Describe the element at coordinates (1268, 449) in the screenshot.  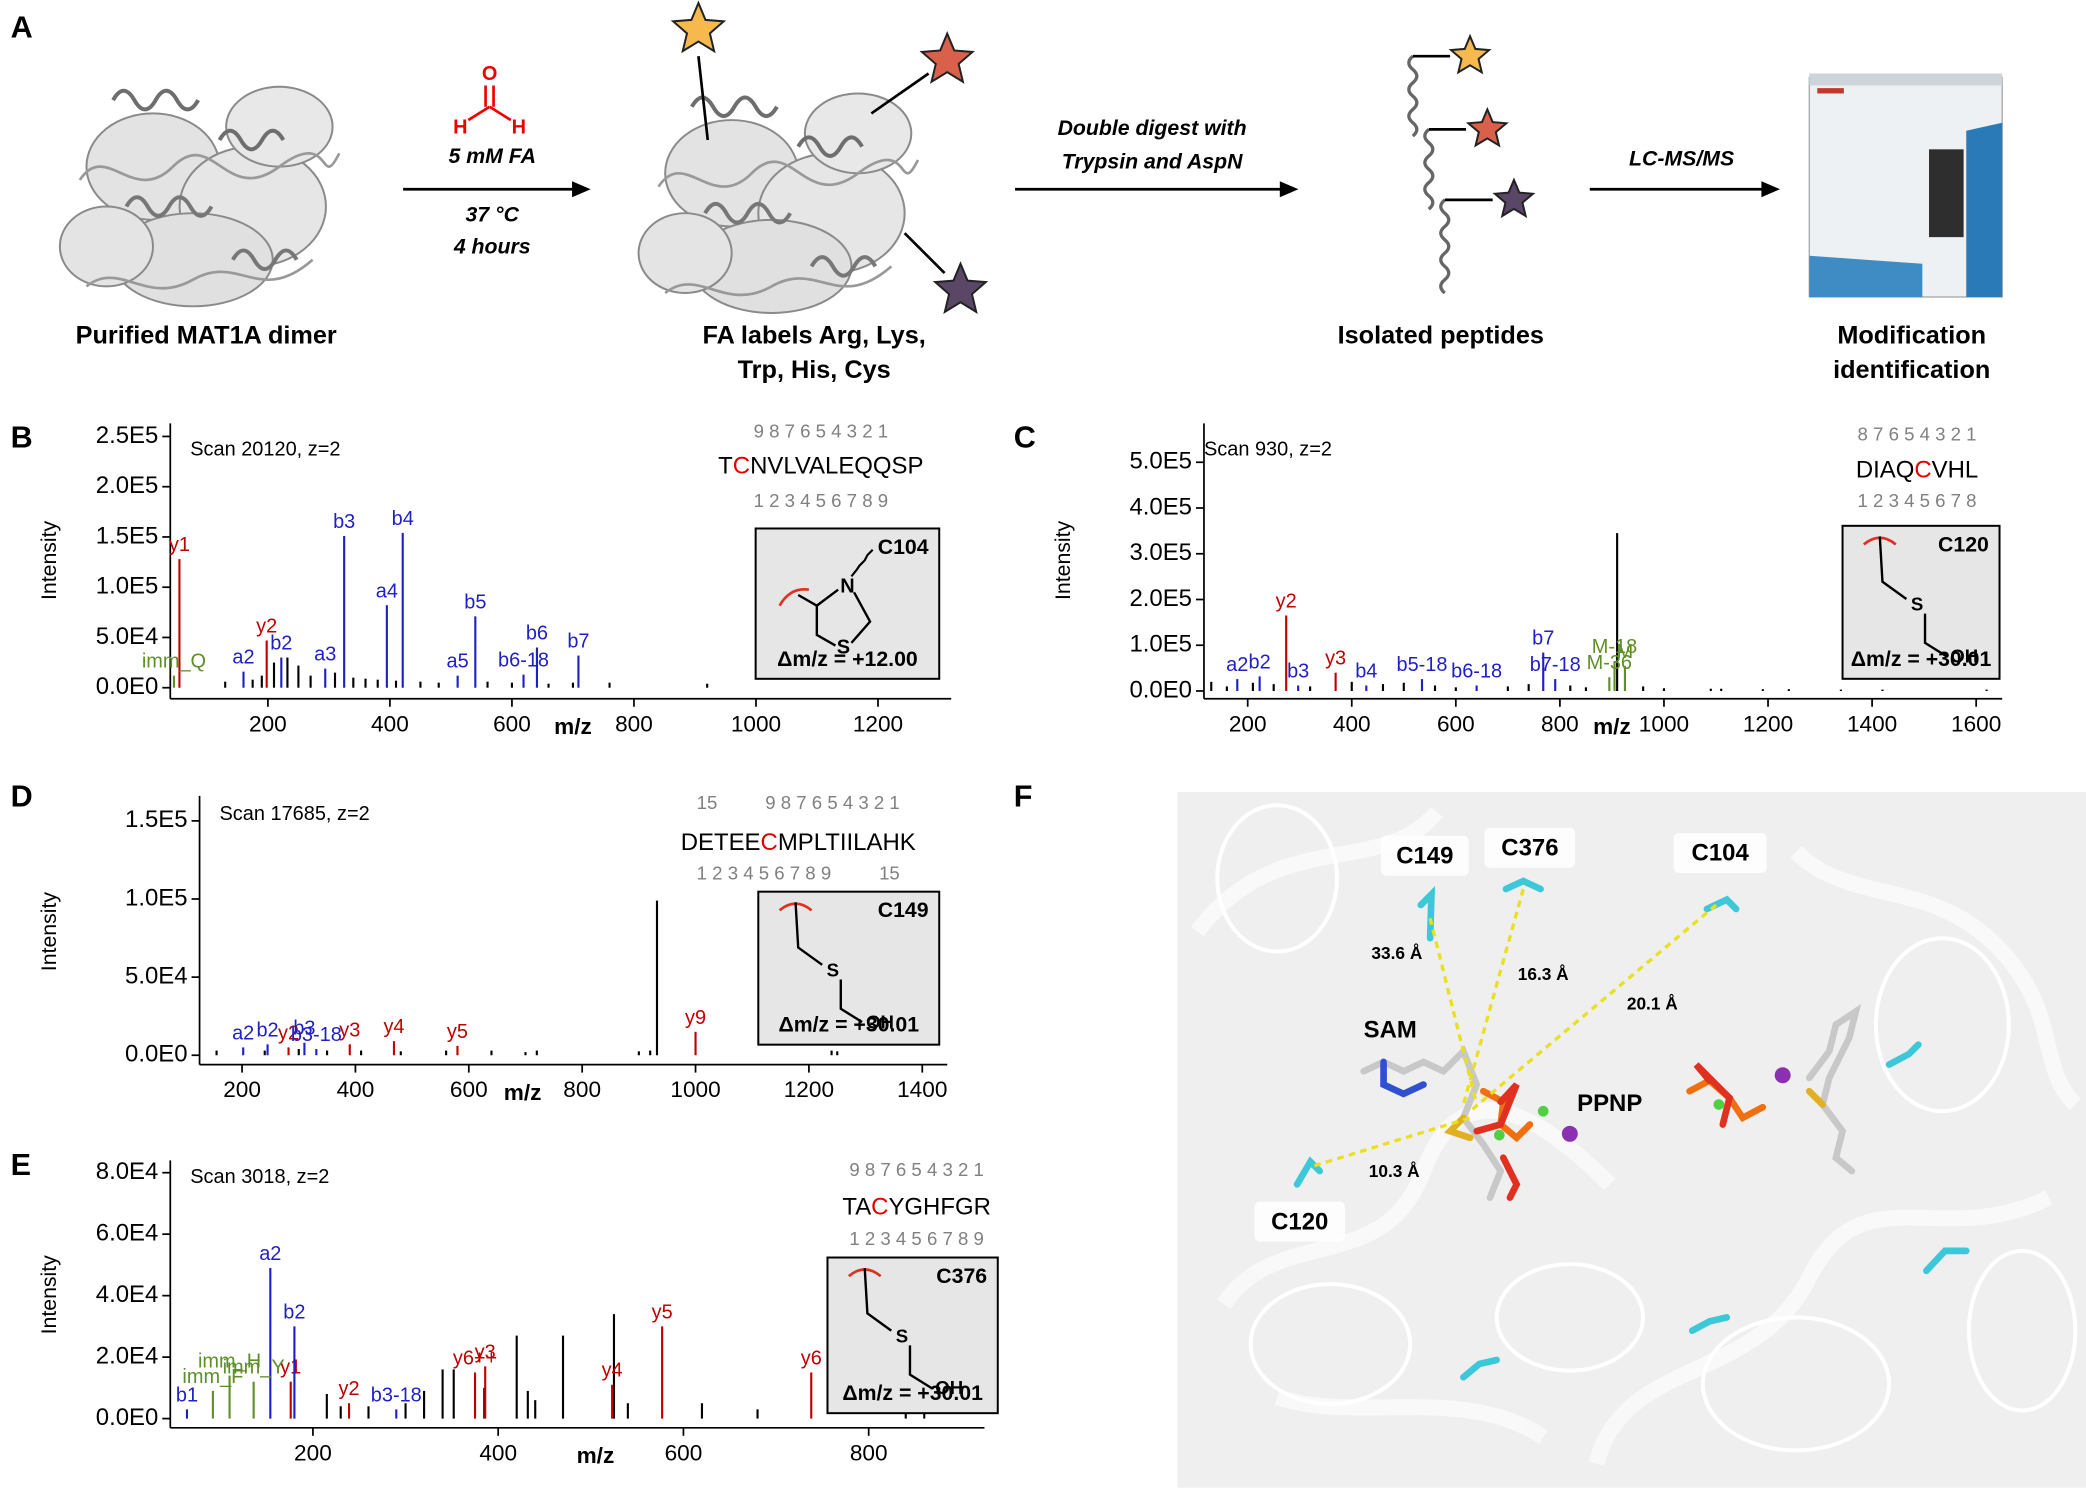
I see `scan-label: Scan 930, z=2` at that location.